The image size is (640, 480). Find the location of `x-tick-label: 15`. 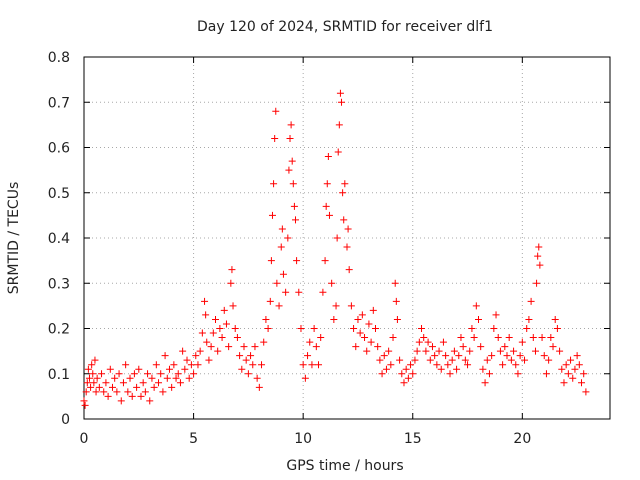

x-tick-label: 15 is located at coordinates (413, 439).